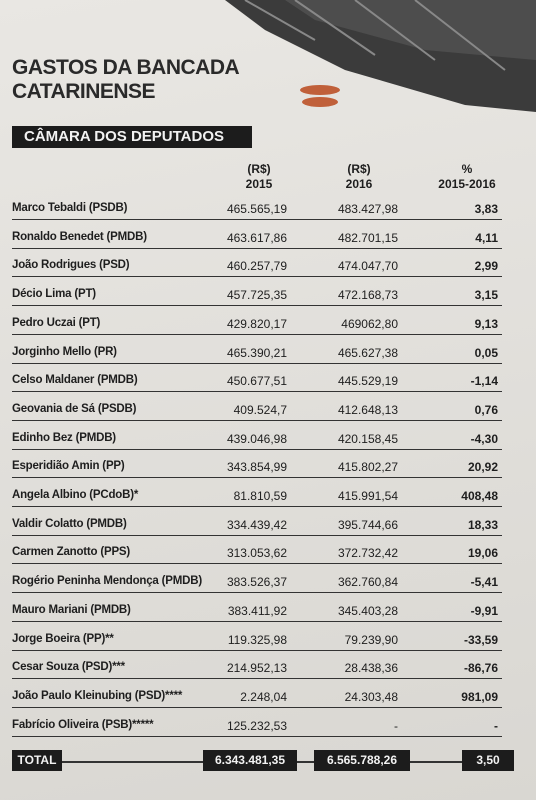  Describe the element at coordinates (250, 760) in the screenshot. I see `total-cell: 6.343.481,35` at that location.